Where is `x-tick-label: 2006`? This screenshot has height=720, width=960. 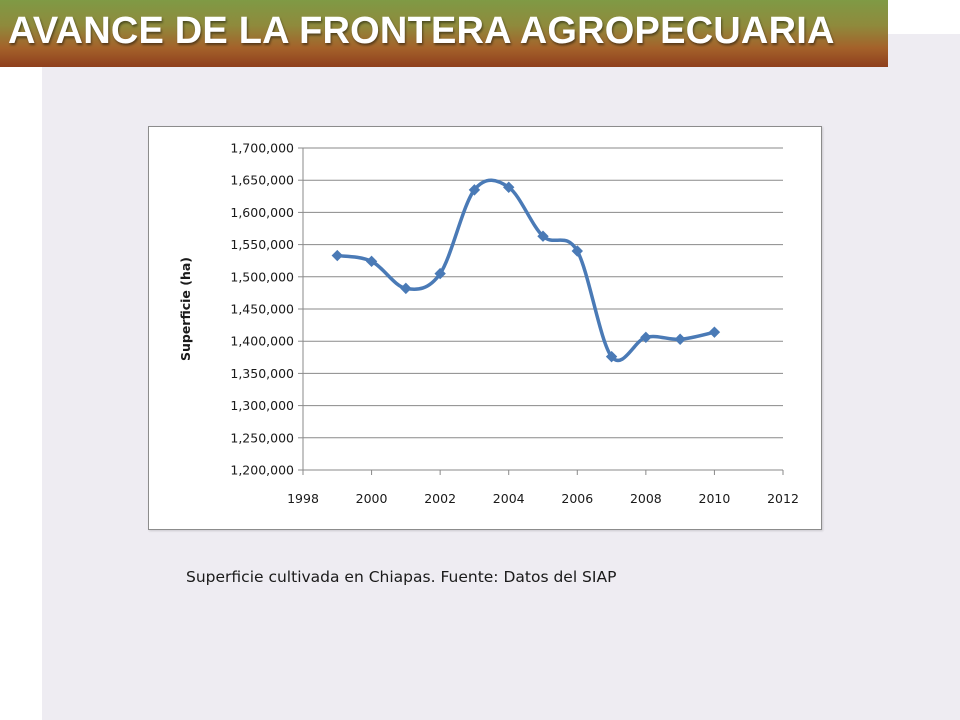 x-tick-label: 2006 is located at coordinates (577, 498).